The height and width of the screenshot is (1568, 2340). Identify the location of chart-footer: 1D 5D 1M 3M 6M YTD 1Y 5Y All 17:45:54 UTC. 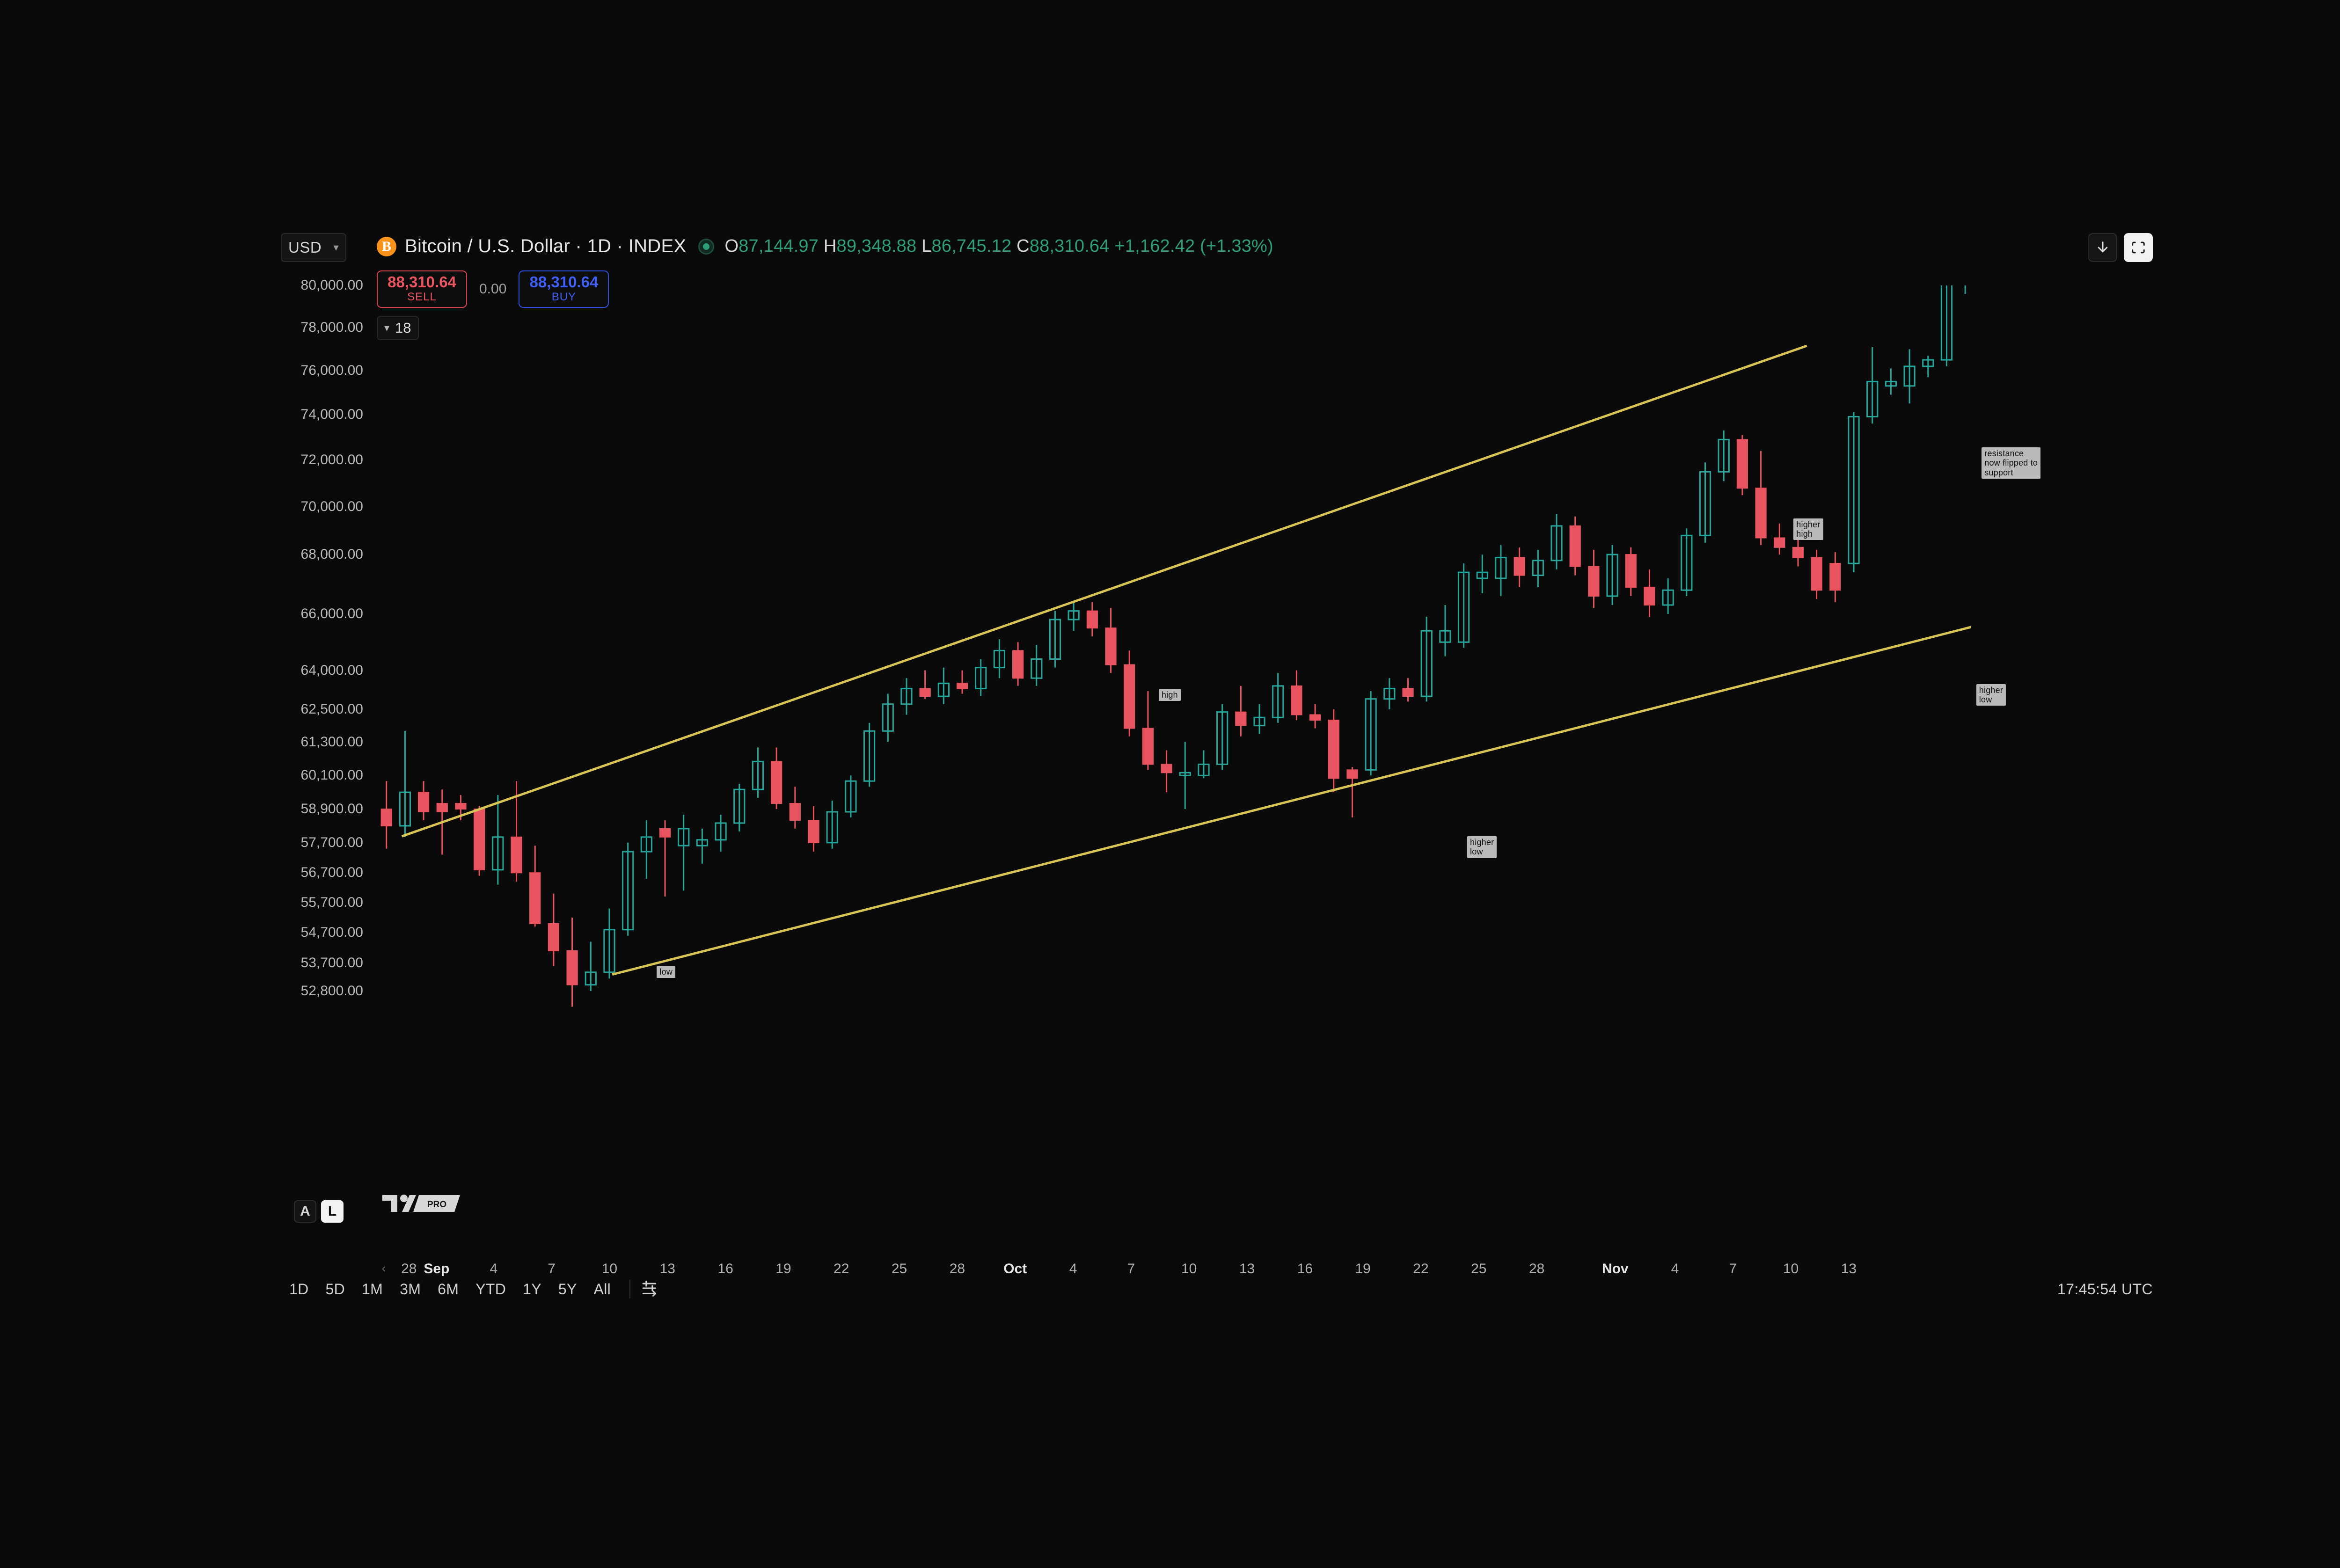
(1217, 1289).